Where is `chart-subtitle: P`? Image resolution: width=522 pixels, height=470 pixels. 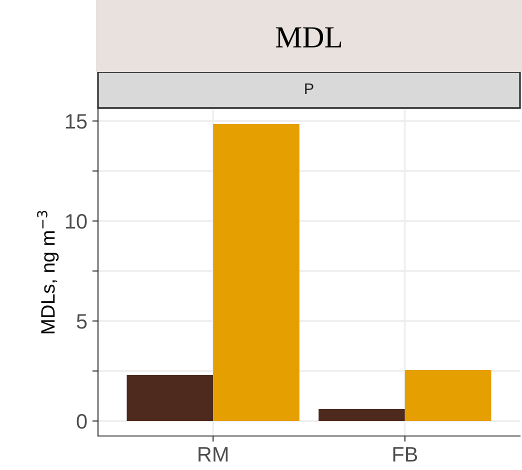
chart-subtitle: P is located at coordinates (309, 88).